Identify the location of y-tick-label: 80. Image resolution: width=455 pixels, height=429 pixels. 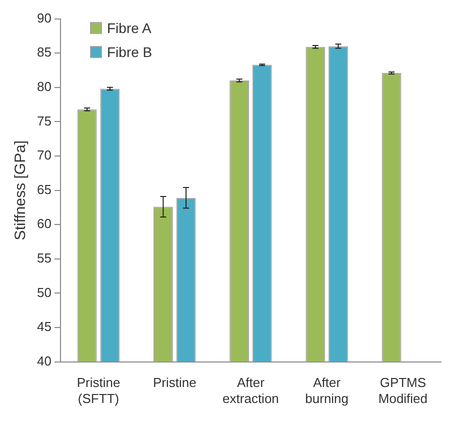
(44, 86).